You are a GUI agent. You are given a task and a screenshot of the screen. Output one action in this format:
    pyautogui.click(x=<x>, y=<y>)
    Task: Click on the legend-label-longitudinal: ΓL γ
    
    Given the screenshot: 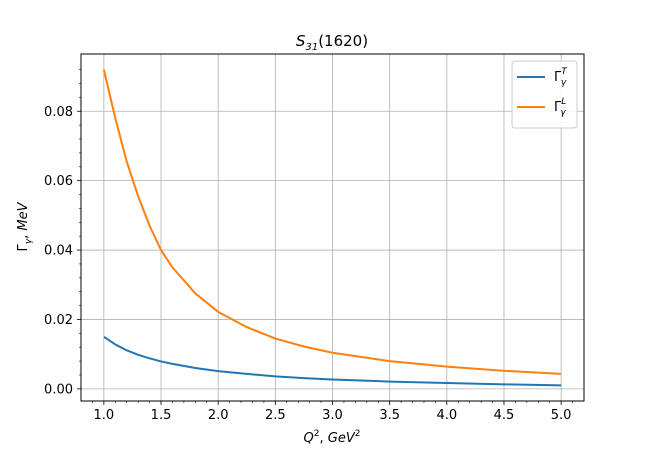 What is the action you would take?
    pyautogui.click(x=560, y=107)
    